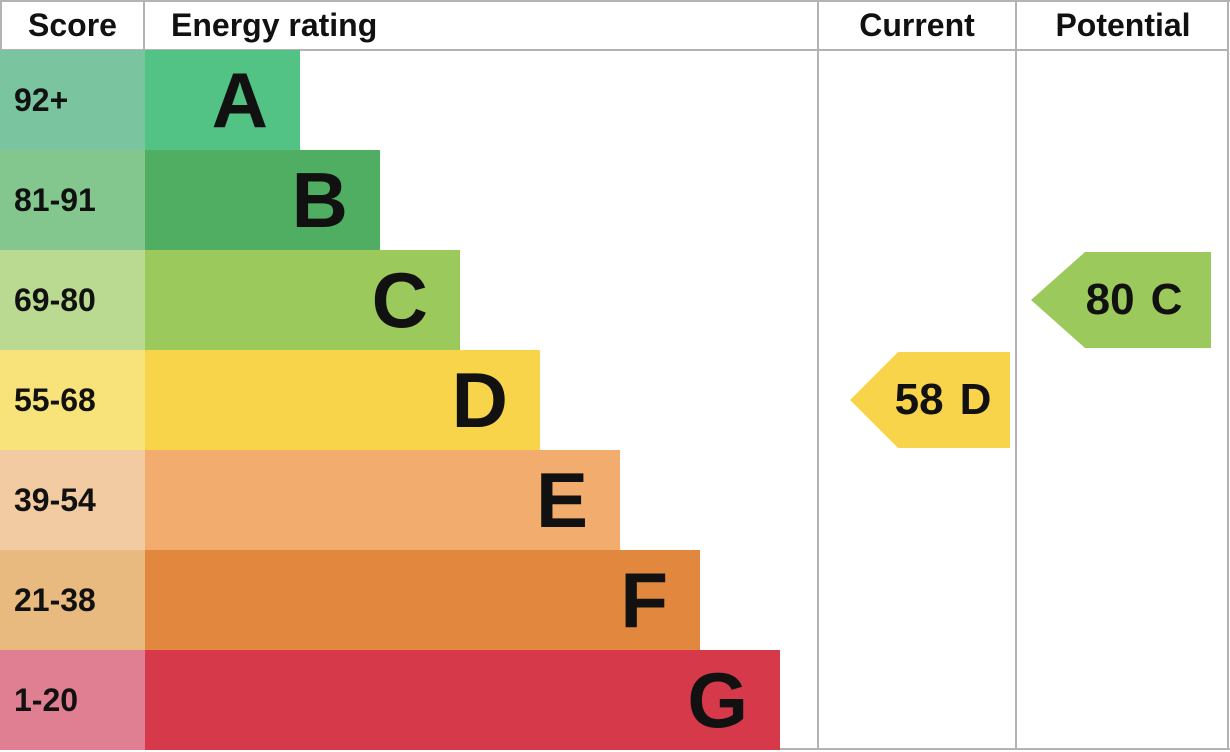 This screenshot has width=1230, height=752. What do you see at coordinates (818, 375) in the screenshot?
I see `current-column-divider` at bounding box center [818, 375].